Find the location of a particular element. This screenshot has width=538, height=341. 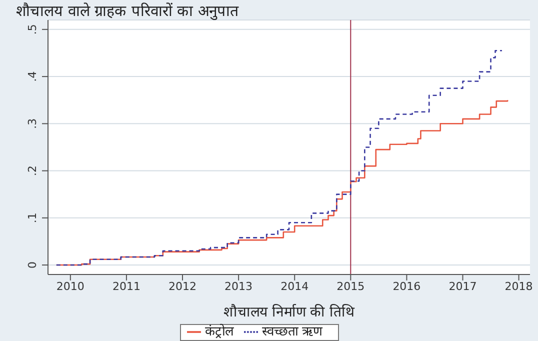

legend-label: कंट्रोल is located at coordinates (219, 332).